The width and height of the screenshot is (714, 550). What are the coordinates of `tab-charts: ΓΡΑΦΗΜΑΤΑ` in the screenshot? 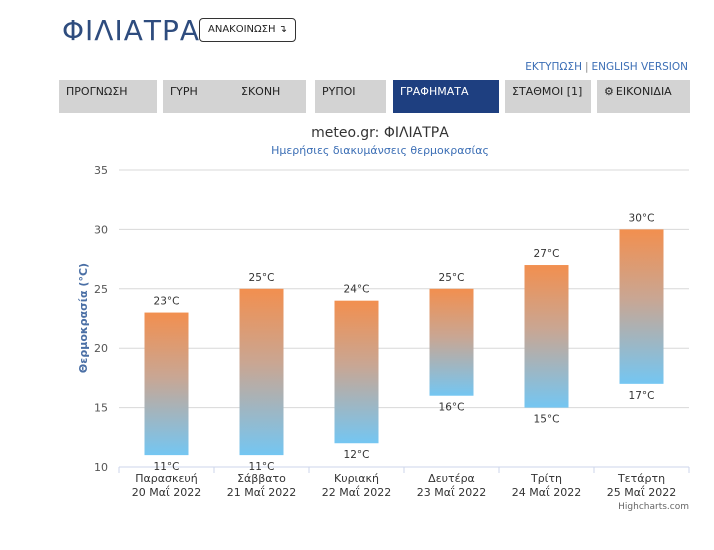 It's located at (446, 96).